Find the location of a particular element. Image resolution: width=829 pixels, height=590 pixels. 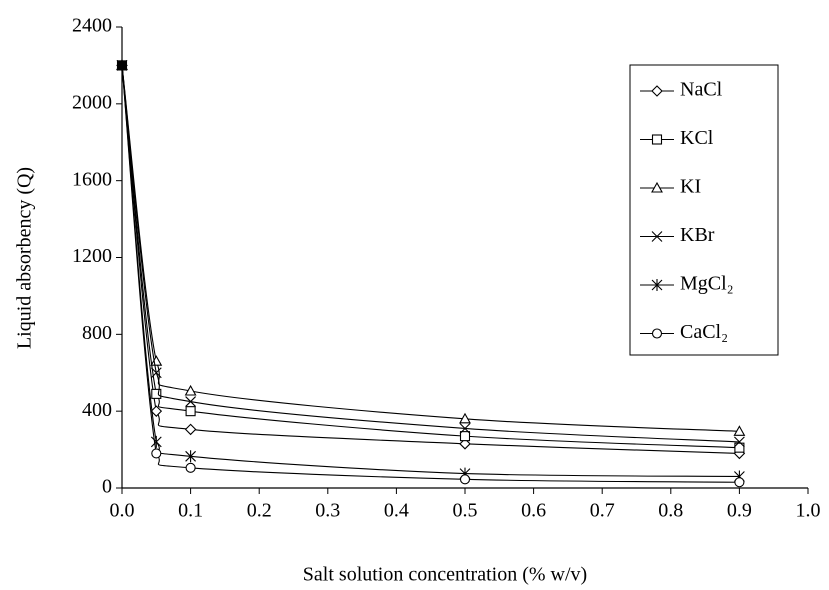

y-tick-label: 800 is located at coordinates (97, 333).